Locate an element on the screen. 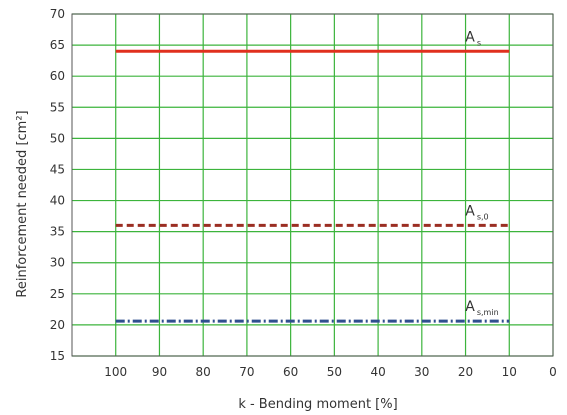  x-tick-label: 20 is located at coordinates (465, 372).